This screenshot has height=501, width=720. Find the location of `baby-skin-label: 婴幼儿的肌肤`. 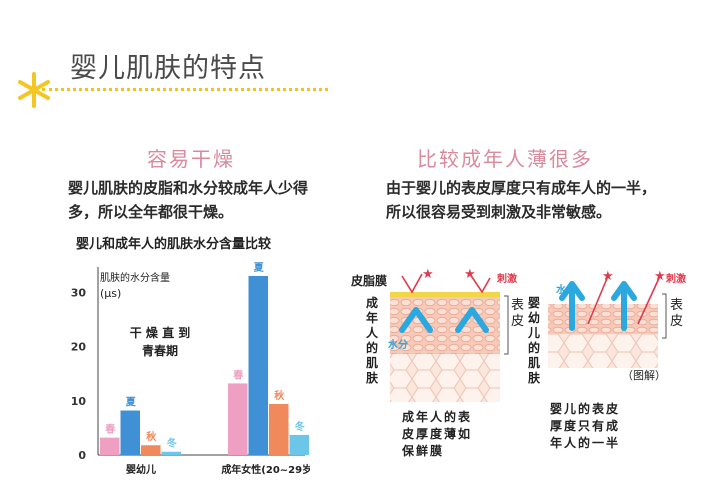

baby-skin-label: 婴幼儿的肌肤 is located at coordinates (534, 340).